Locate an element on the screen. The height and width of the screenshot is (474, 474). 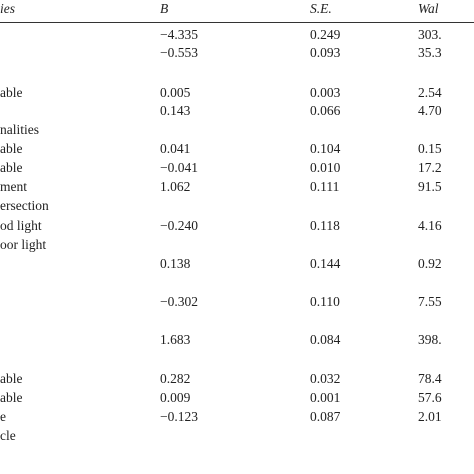
value-cell: 2.54 is located at coordinates (430, 92).